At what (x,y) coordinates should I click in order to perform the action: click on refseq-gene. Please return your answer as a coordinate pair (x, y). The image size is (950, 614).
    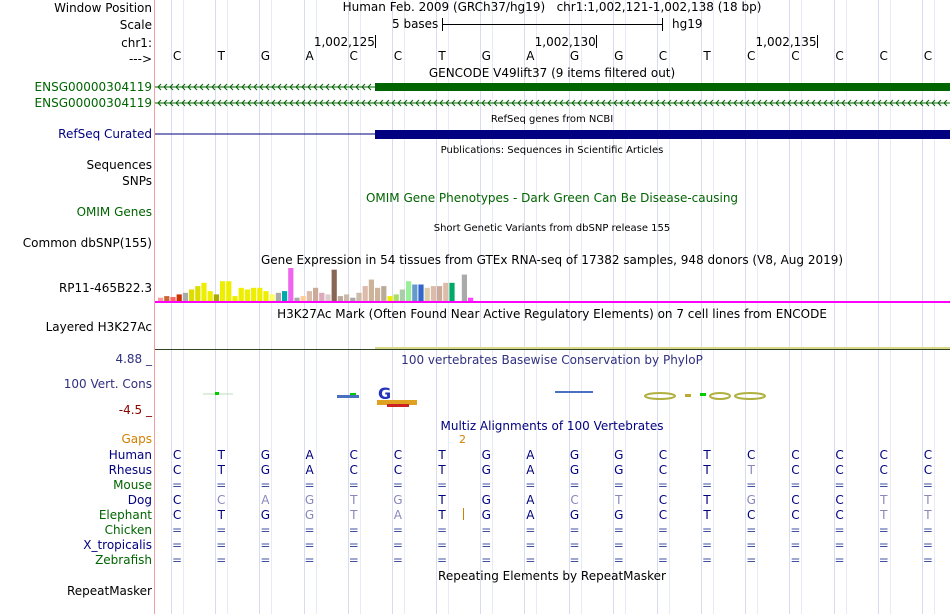
    Looking at the image, I should click on (552, 134).